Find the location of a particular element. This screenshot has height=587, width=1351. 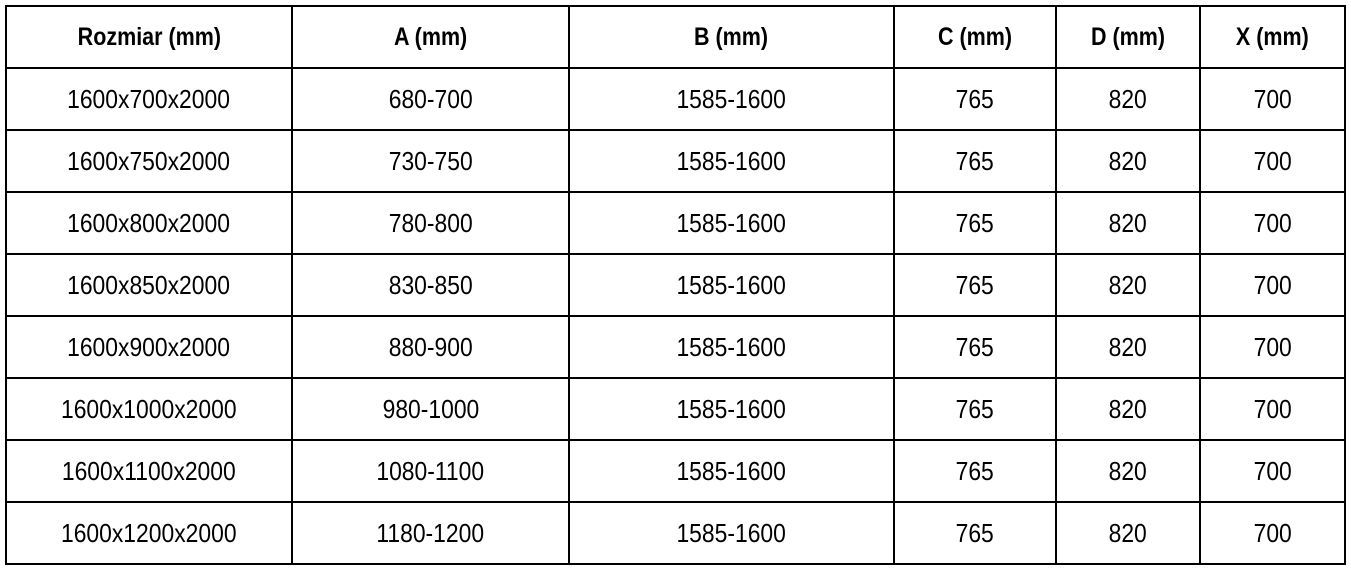

cell-value: 1600x850x2000 is located at coordinates (149, 285).